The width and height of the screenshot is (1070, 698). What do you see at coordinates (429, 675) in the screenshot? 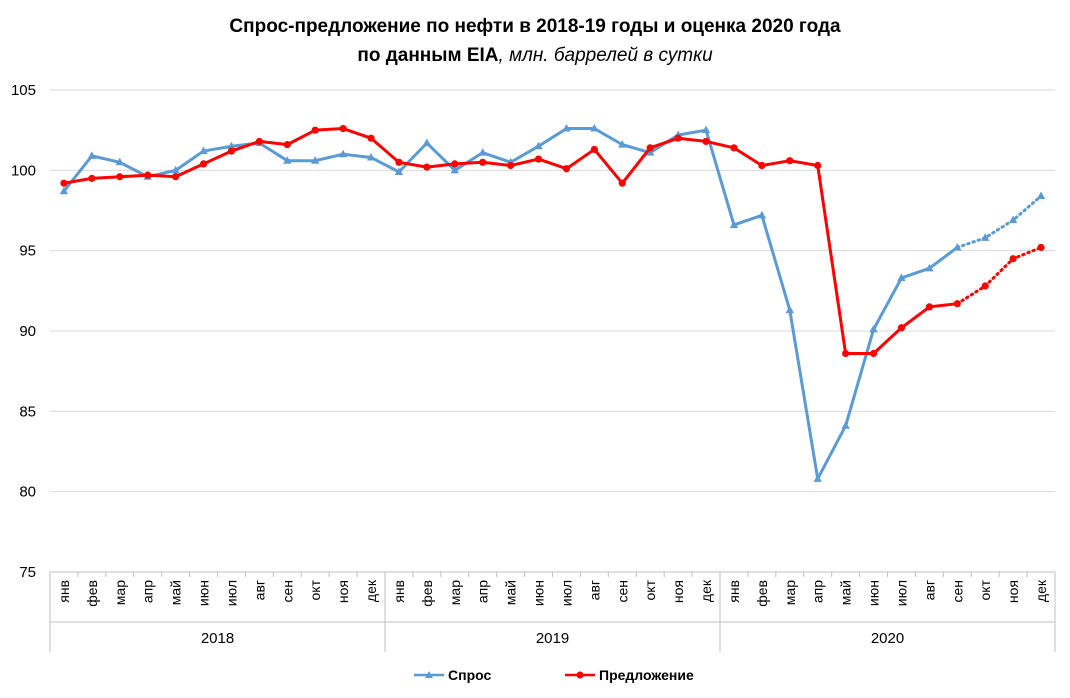
I see `legend-demand-swatch-icon` at bounding box center [429, 675].